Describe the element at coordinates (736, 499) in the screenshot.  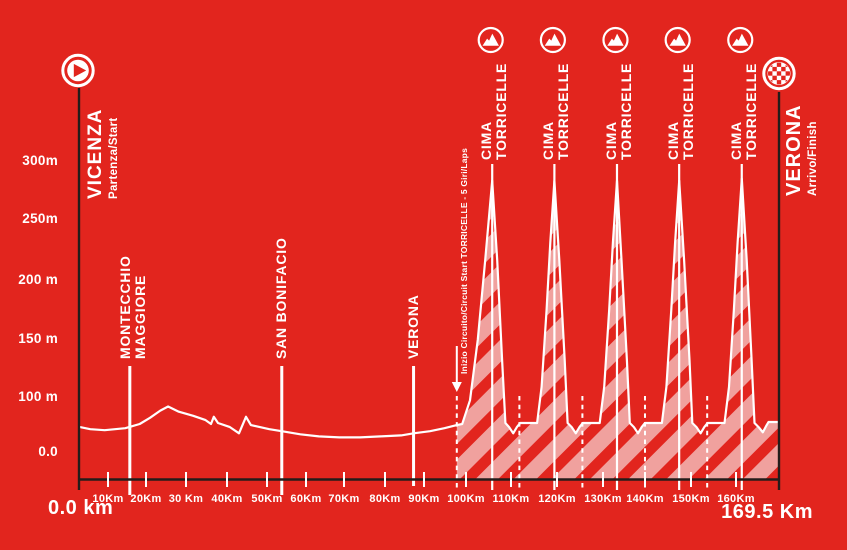
I see `x-axis-tick-label: 160Km` at that location.